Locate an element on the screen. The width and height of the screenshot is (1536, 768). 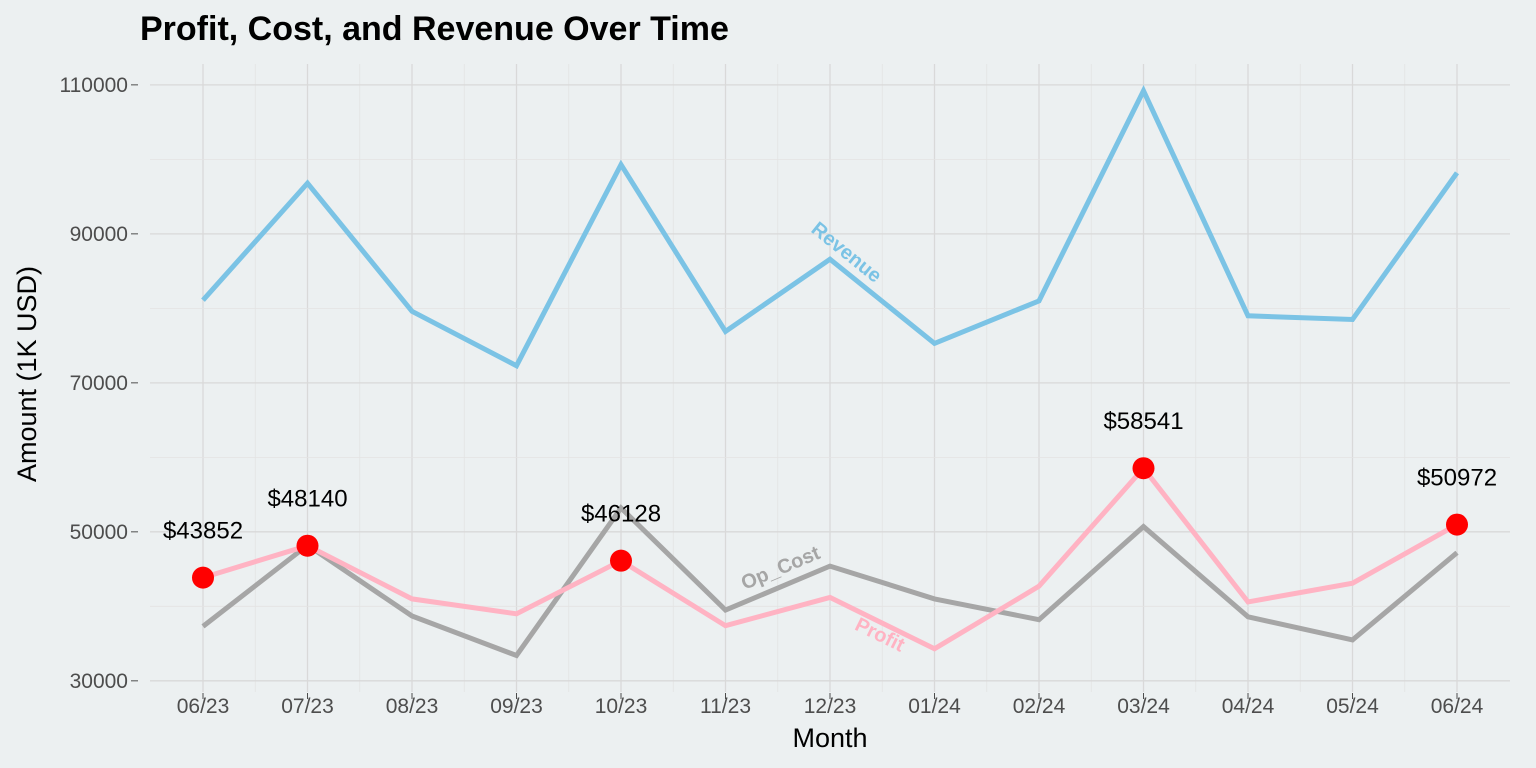
x-tick-label: 04/24 is located at coordinates (1248, 706).